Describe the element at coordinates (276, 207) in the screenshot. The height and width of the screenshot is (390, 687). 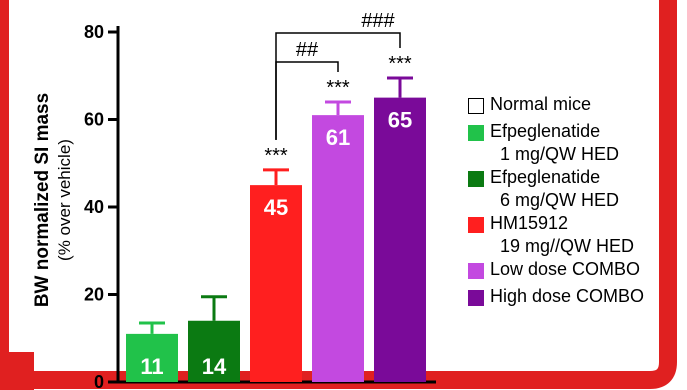
I see `bar-value-label-3: 45` at that location.